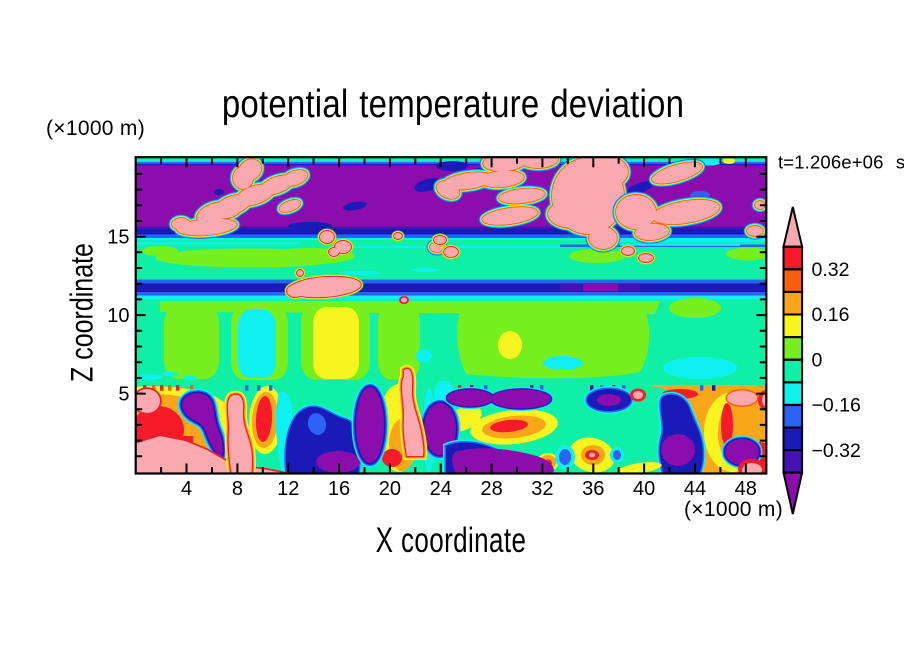 Image resolution: width=904 pixels, height=654 pixels. What do you see at coordinates (441, 489) in the screenshot?
I see `svg-text: 24` at bounding box center [441, 489].